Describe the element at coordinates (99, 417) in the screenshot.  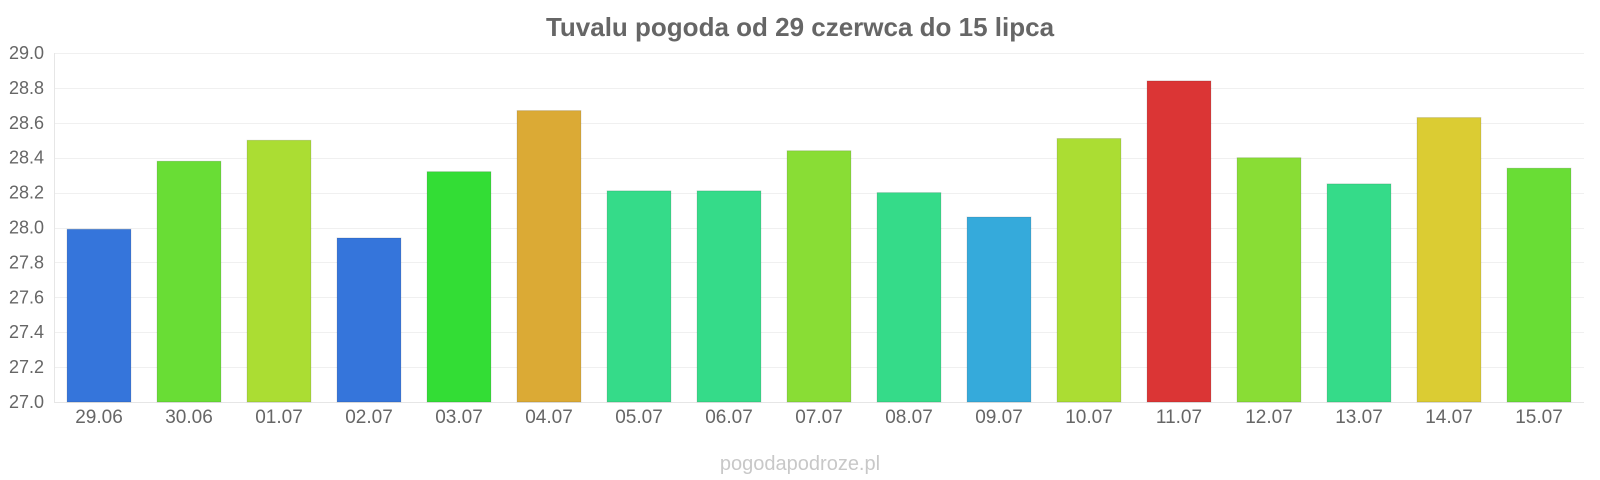
I see `x-tick-label: 29.06` at that location.